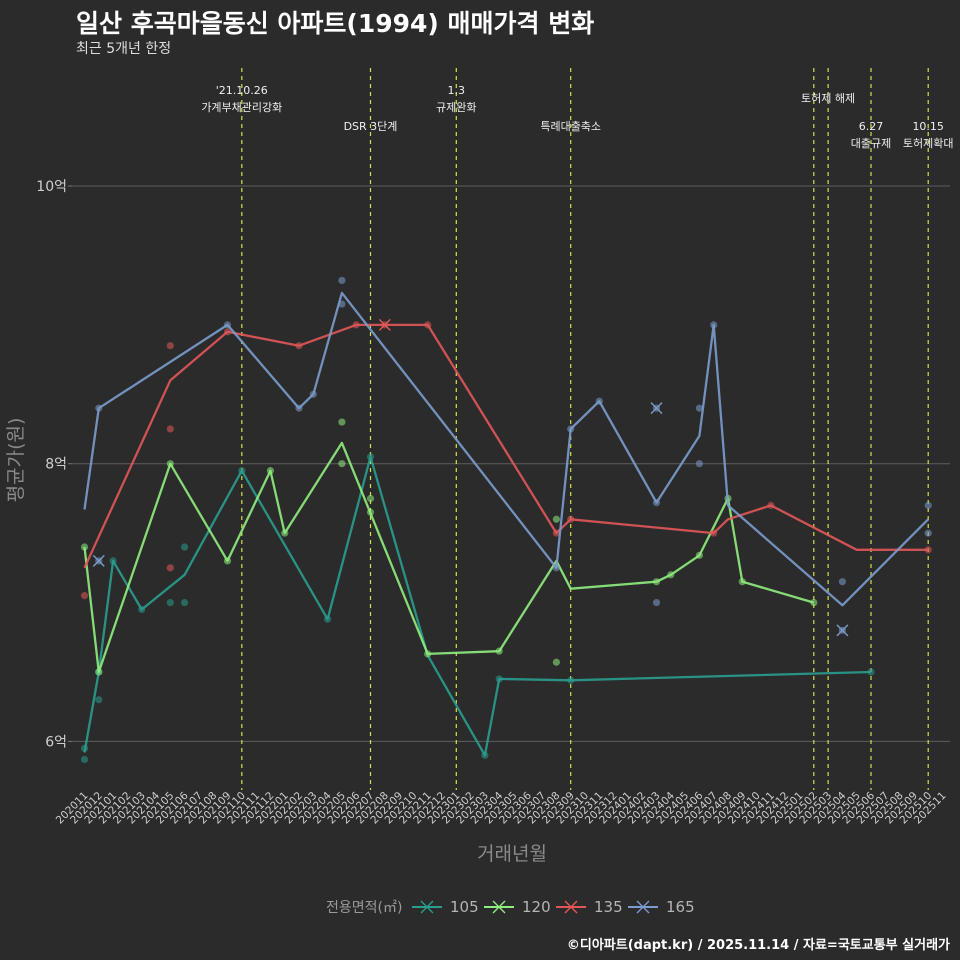  Describe the element at coordinates (828, 98) in the screenshot. I see `event-label: 토허제 해제` at that location.